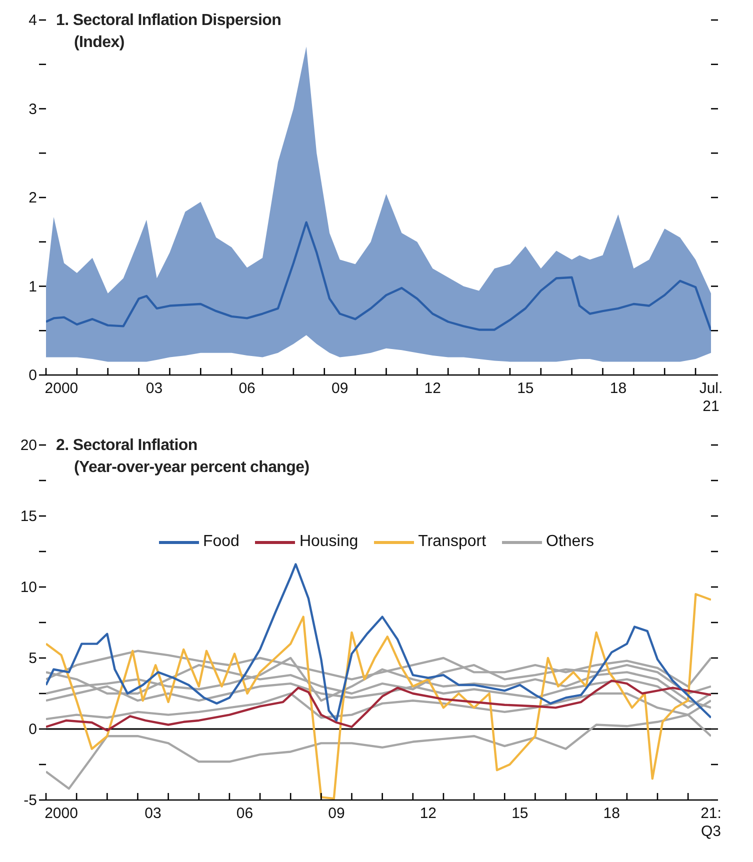 The height and width of the screenshot is (862, 753). I want to click on y-tick-label: 1, so click(32, 287).